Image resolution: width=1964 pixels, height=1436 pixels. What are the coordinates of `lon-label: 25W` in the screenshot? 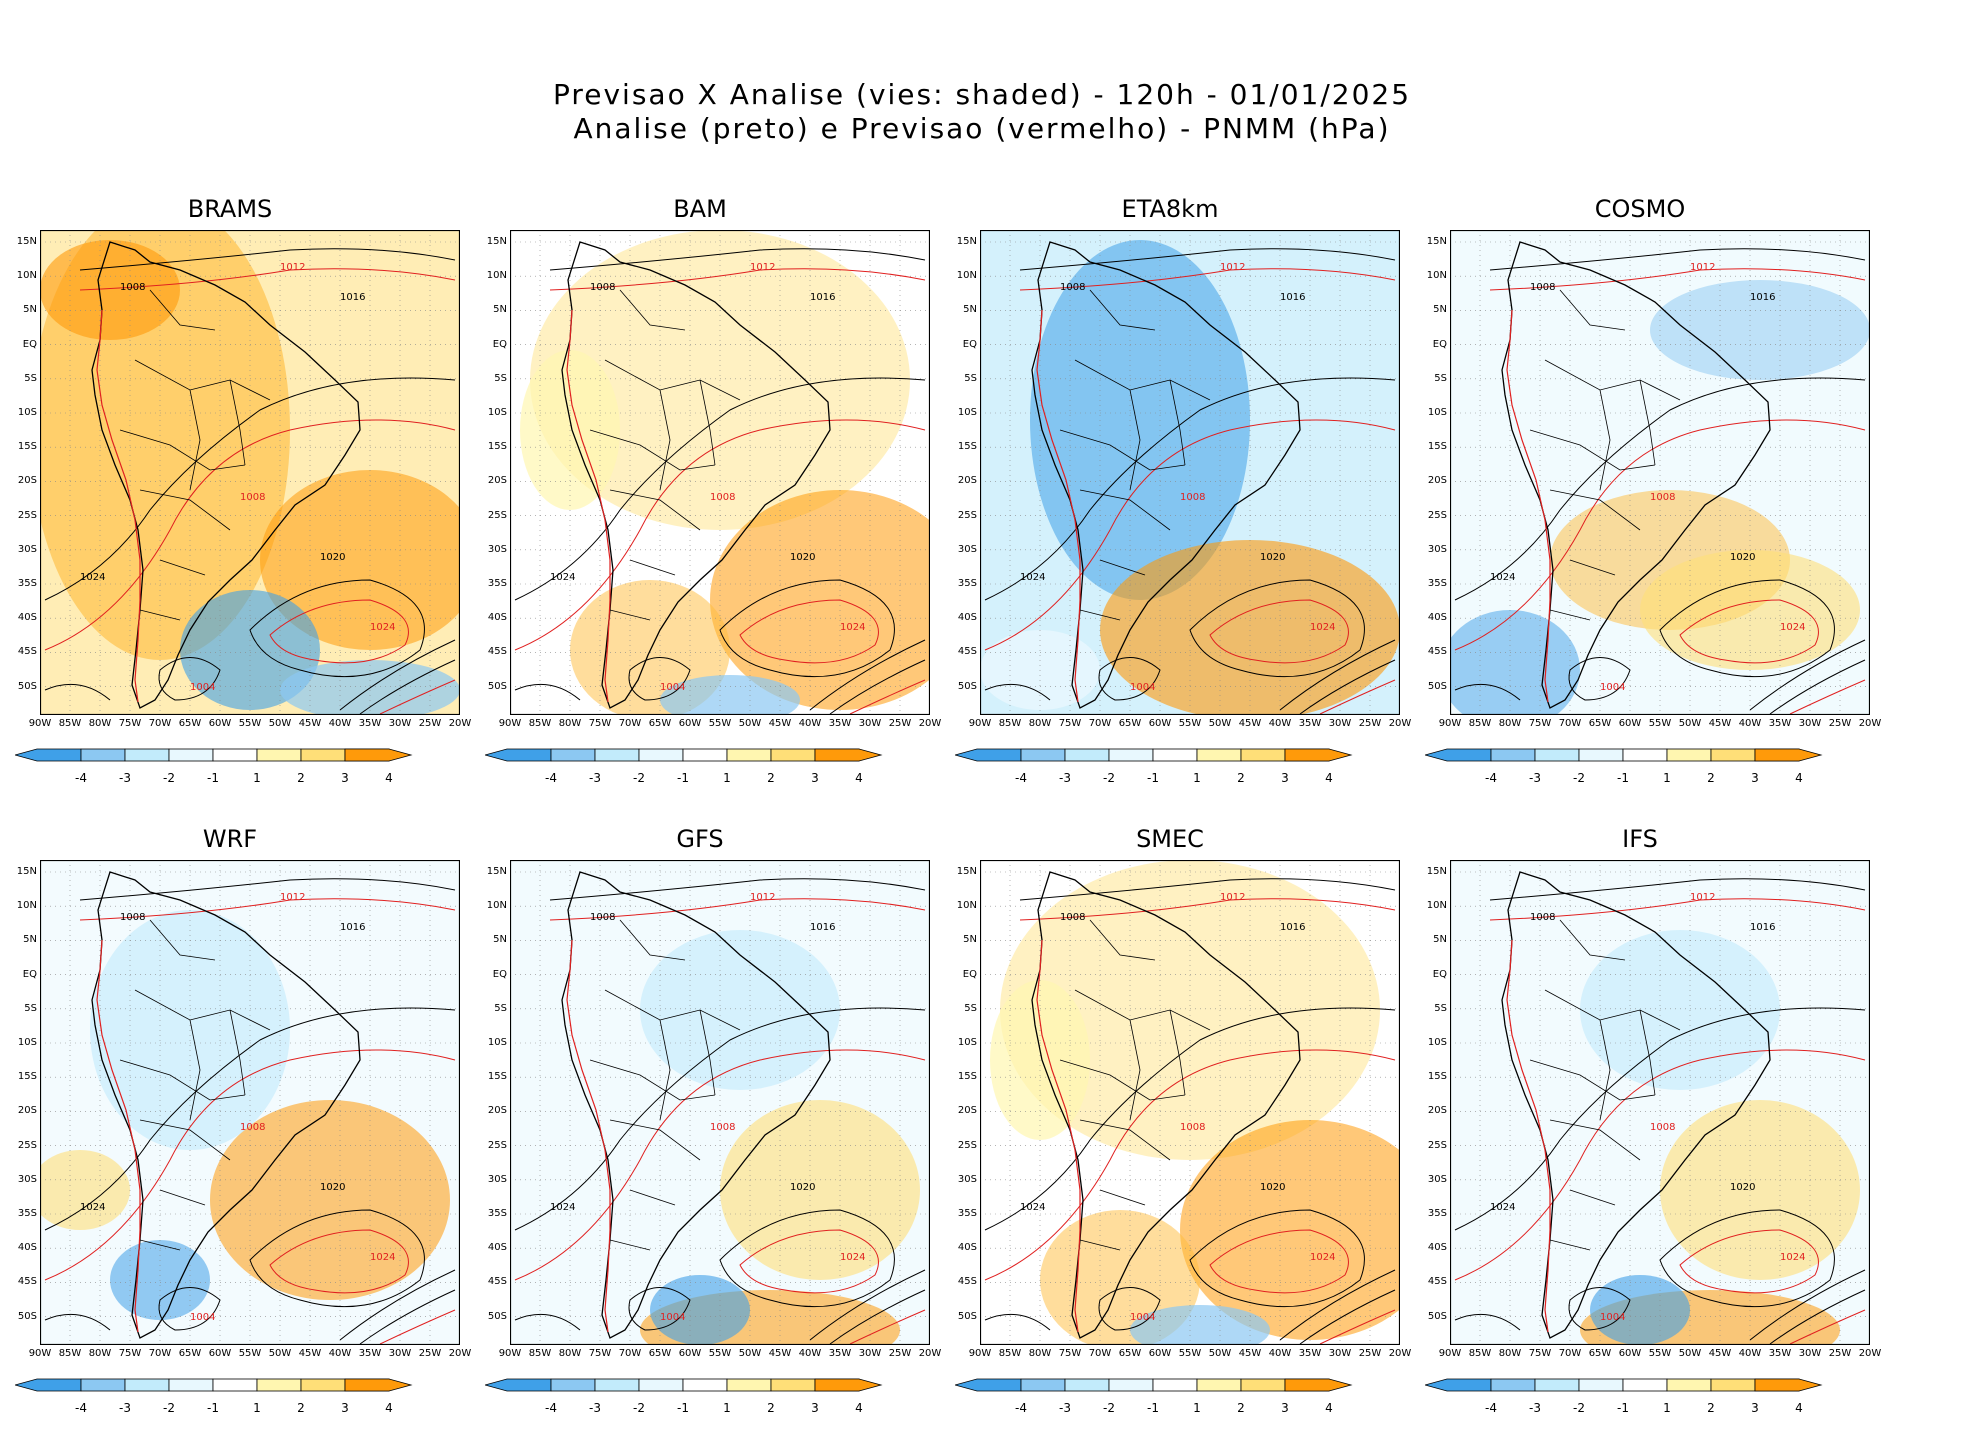 It's located at (430, 1353).